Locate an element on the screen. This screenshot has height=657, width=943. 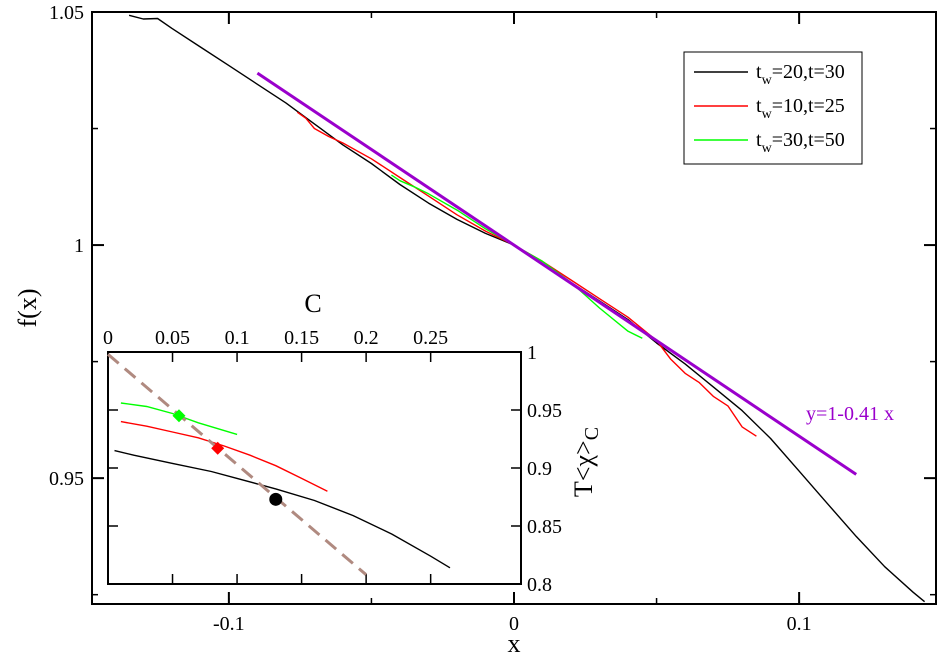
main-y-tick-label: 1.05 is located at coordinates (66, 13).